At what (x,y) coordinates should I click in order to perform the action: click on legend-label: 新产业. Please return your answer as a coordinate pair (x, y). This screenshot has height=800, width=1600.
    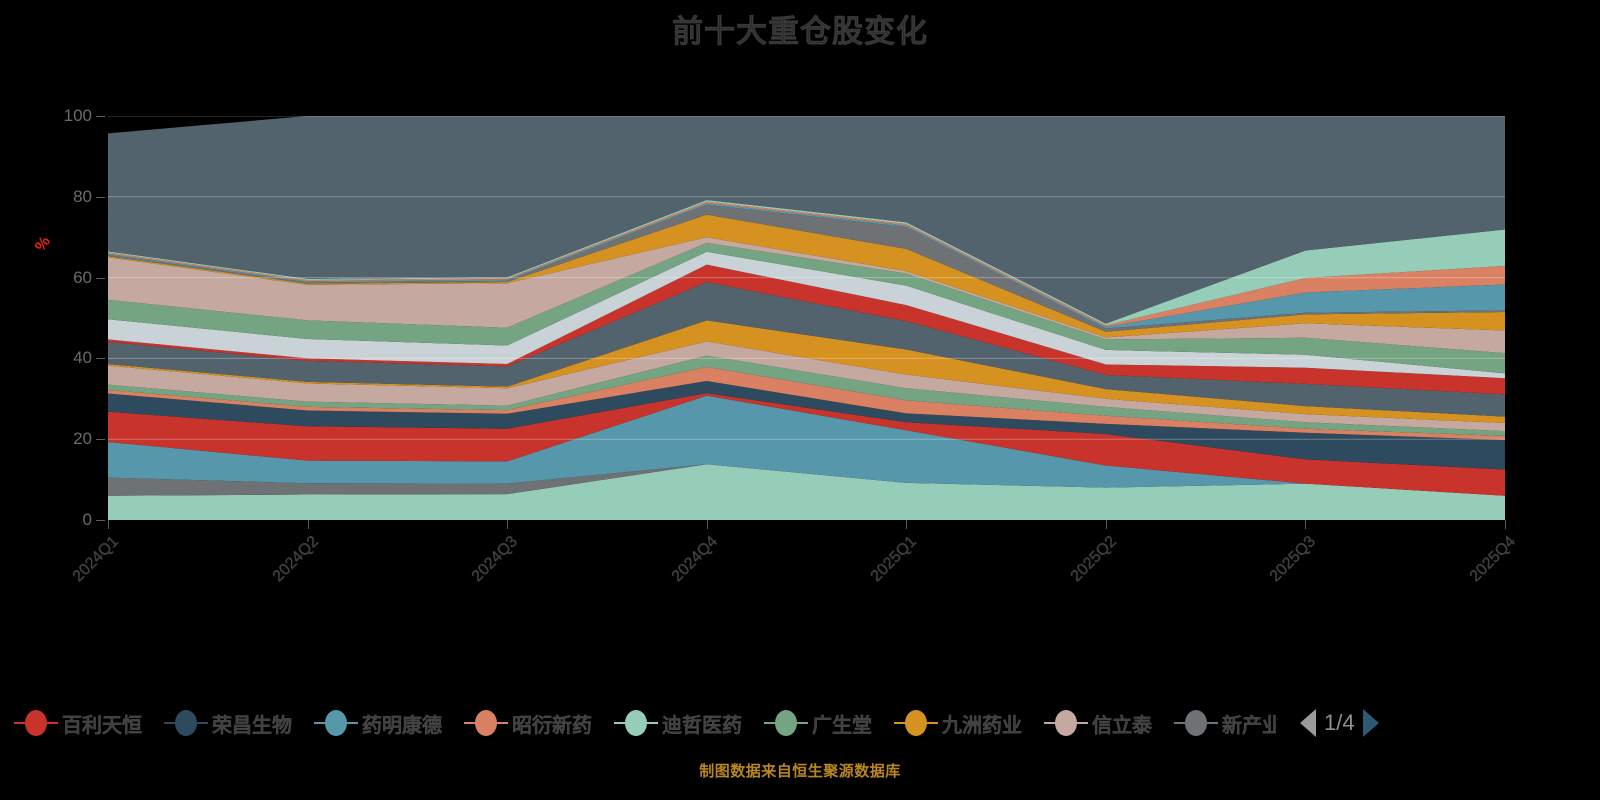
    Looking at the image, I should click on (1249, 725).